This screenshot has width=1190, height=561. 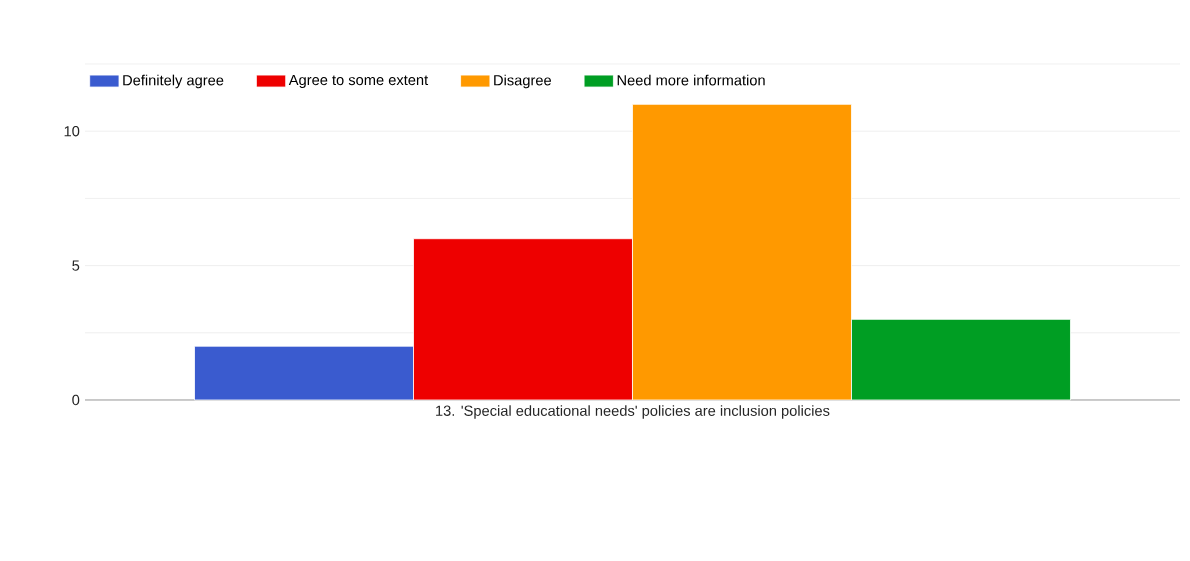 What do you see at coordinates (76, 265) in the screenshot?
I see `y-tick-label: 5` at bounding box center [76, 265].